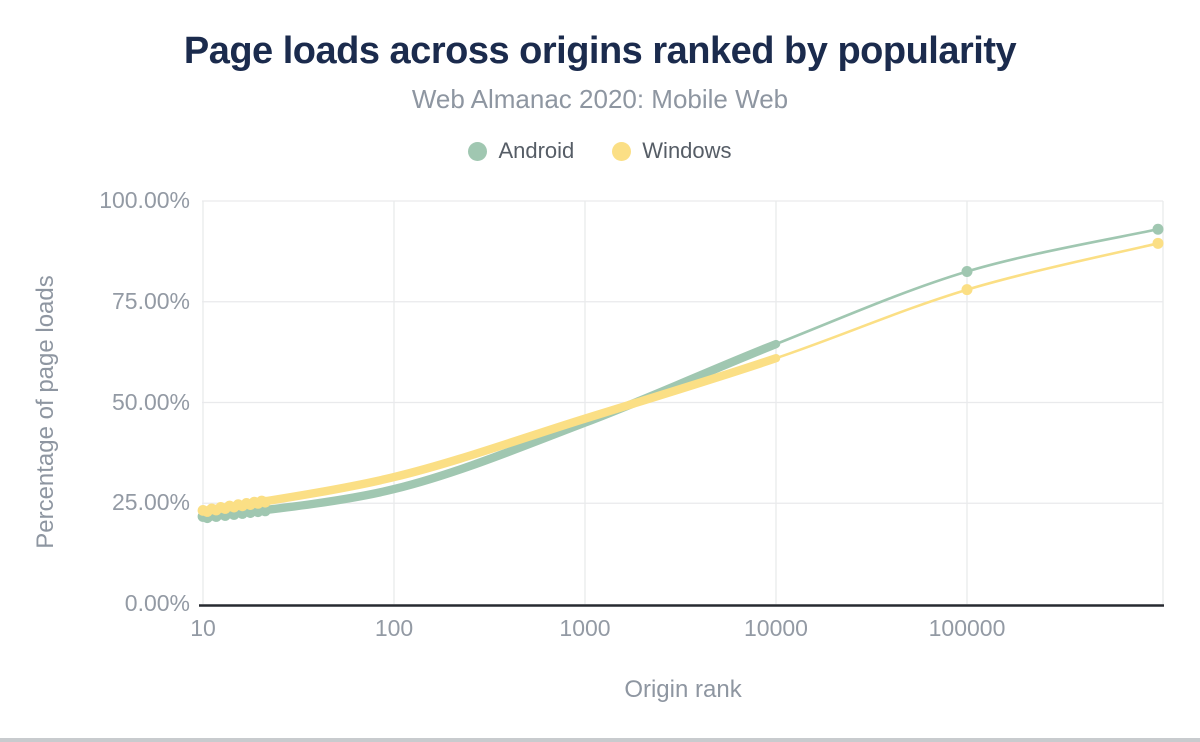  What do you see at coordinates (776, 628) in the screenshot?
I see `x-tick-label: 10000` at bounding box center [776, 628].